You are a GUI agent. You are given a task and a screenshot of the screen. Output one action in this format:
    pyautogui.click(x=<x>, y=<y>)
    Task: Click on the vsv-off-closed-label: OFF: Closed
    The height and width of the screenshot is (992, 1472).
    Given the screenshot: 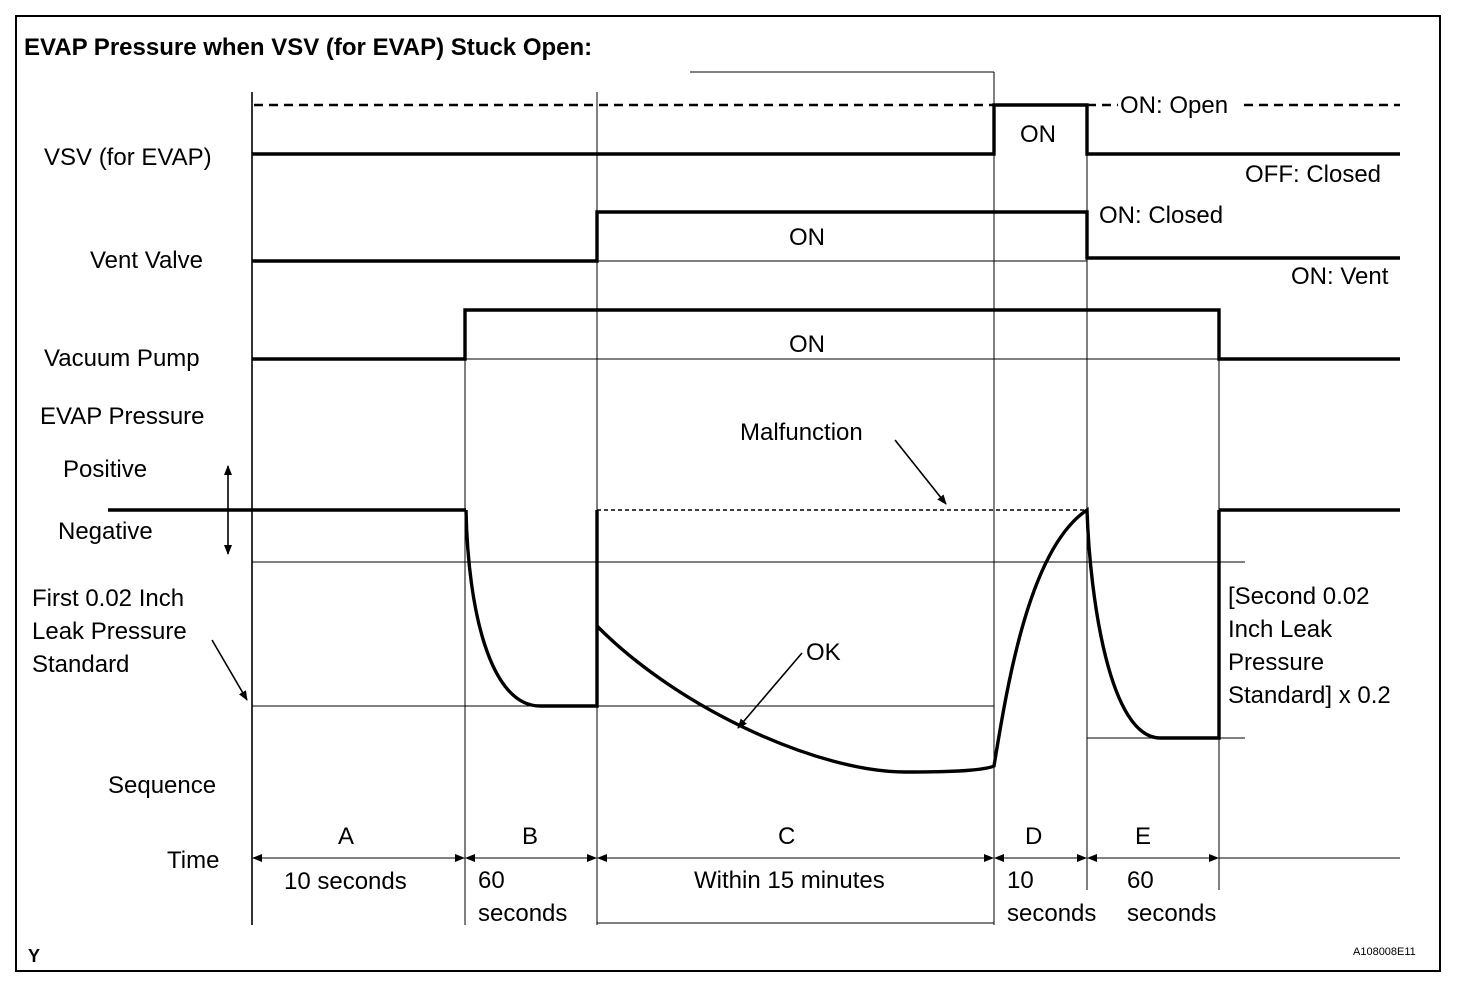 What is the action you would take?
    pyautogui.click(x=1313, y=174)
    